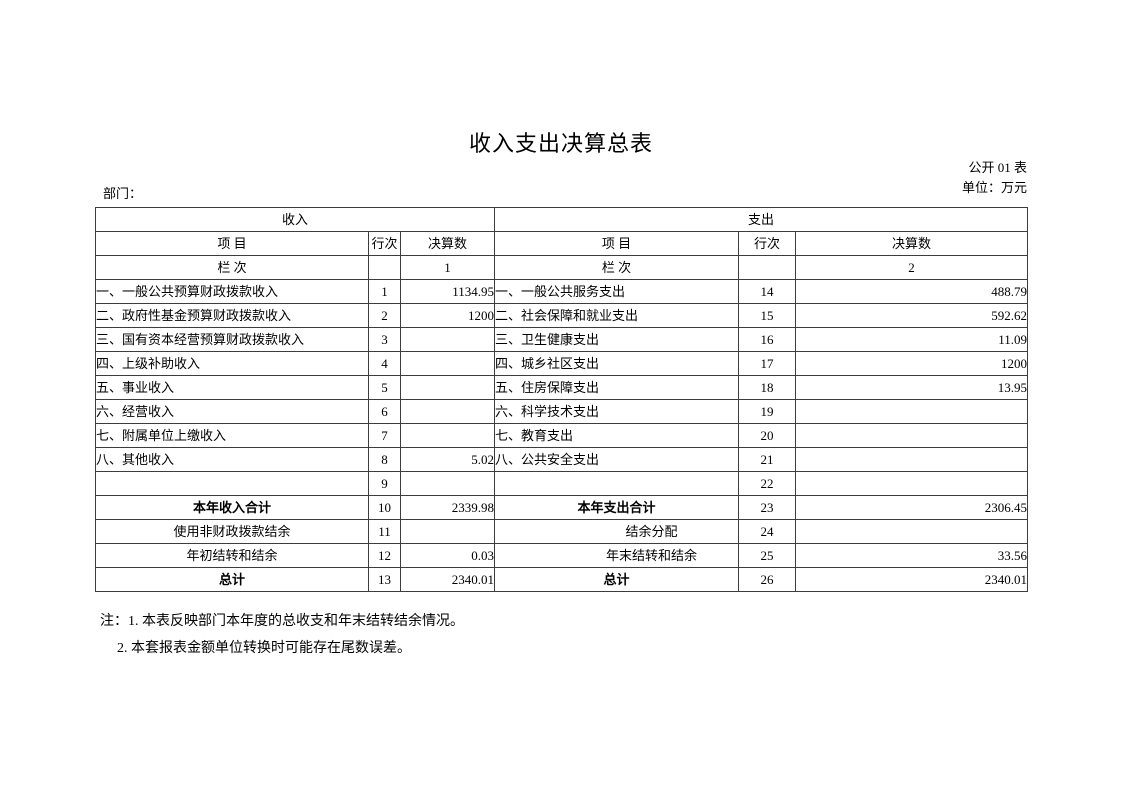 The height and width of the screenshot is (793, 1122). I want to click on income-amount-cell: 2339.98, so click(447, 507).